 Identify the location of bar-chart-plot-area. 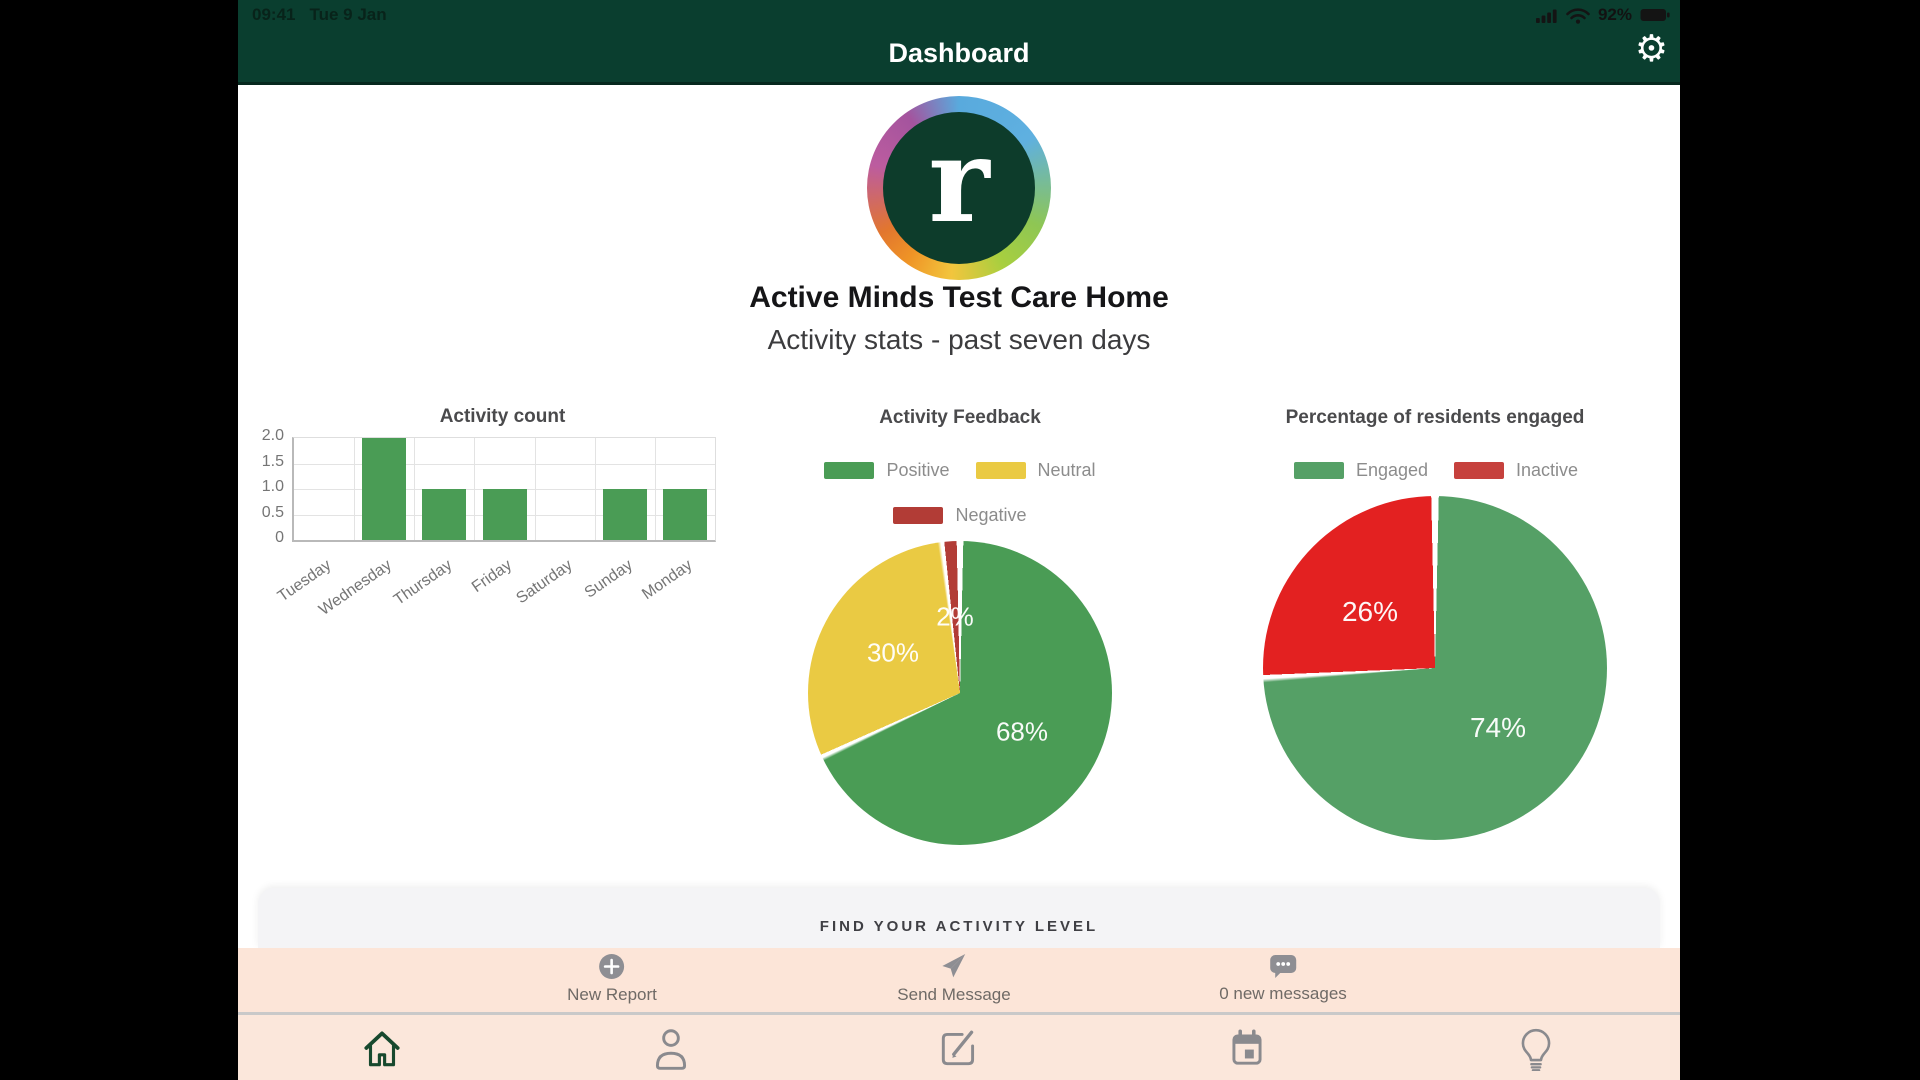
(504, 489).